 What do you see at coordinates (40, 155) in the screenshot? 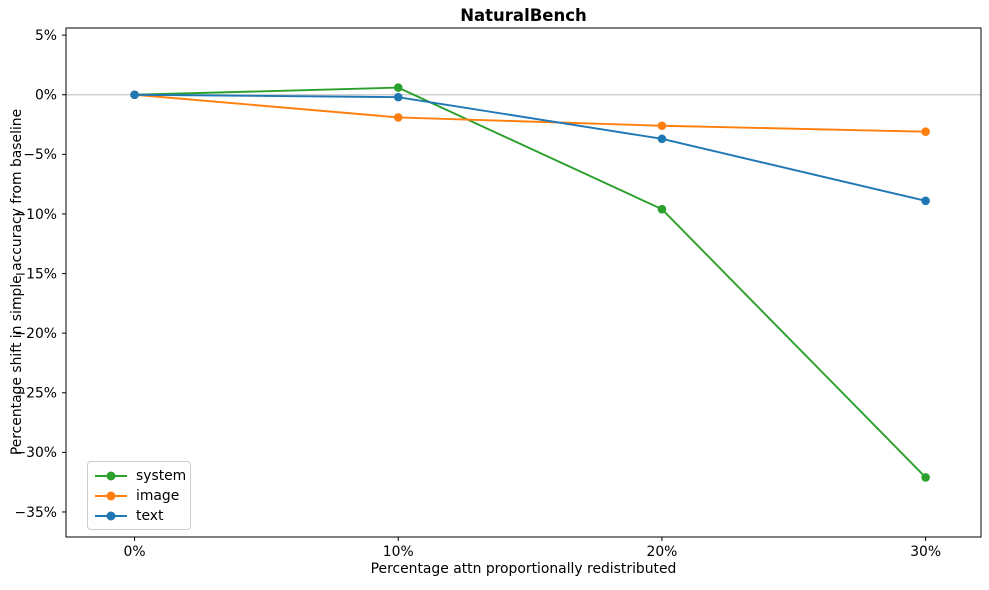
I see `y-tick-label: −5%` at bounding box center [40, 155].